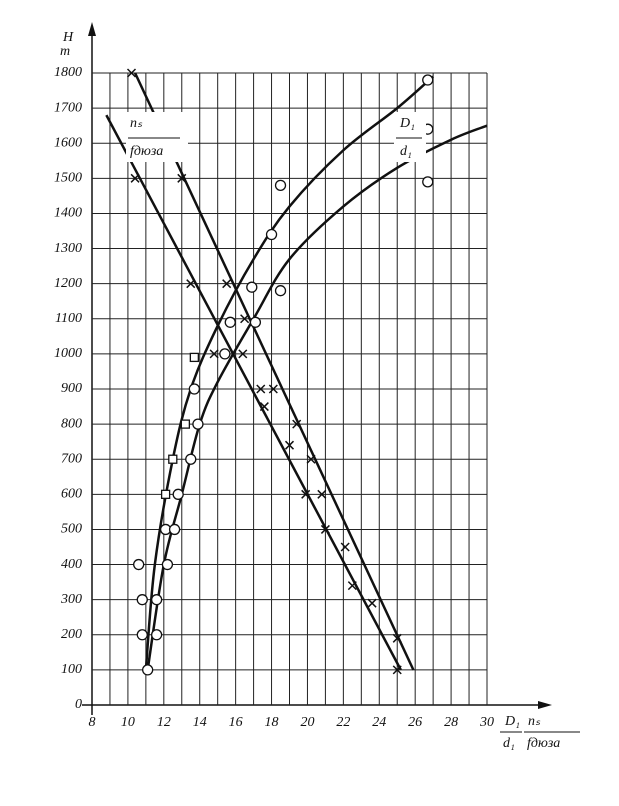 The height and width of the screenshot is (806, 619). What do you see at coordinates (415, 722) in the screenshot?
I see `x-tick-label: 26` at bounding box center [415, 722].